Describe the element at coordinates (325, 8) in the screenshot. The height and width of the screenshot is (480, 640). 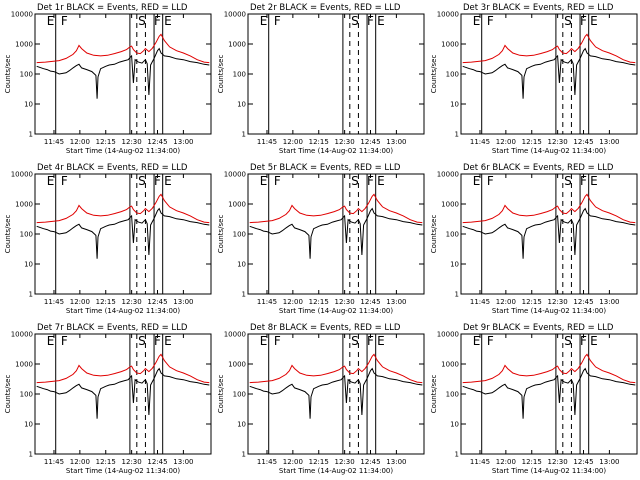
I see `panel-title: Det 2r BLACK = Events, RED = LLD` at that location.